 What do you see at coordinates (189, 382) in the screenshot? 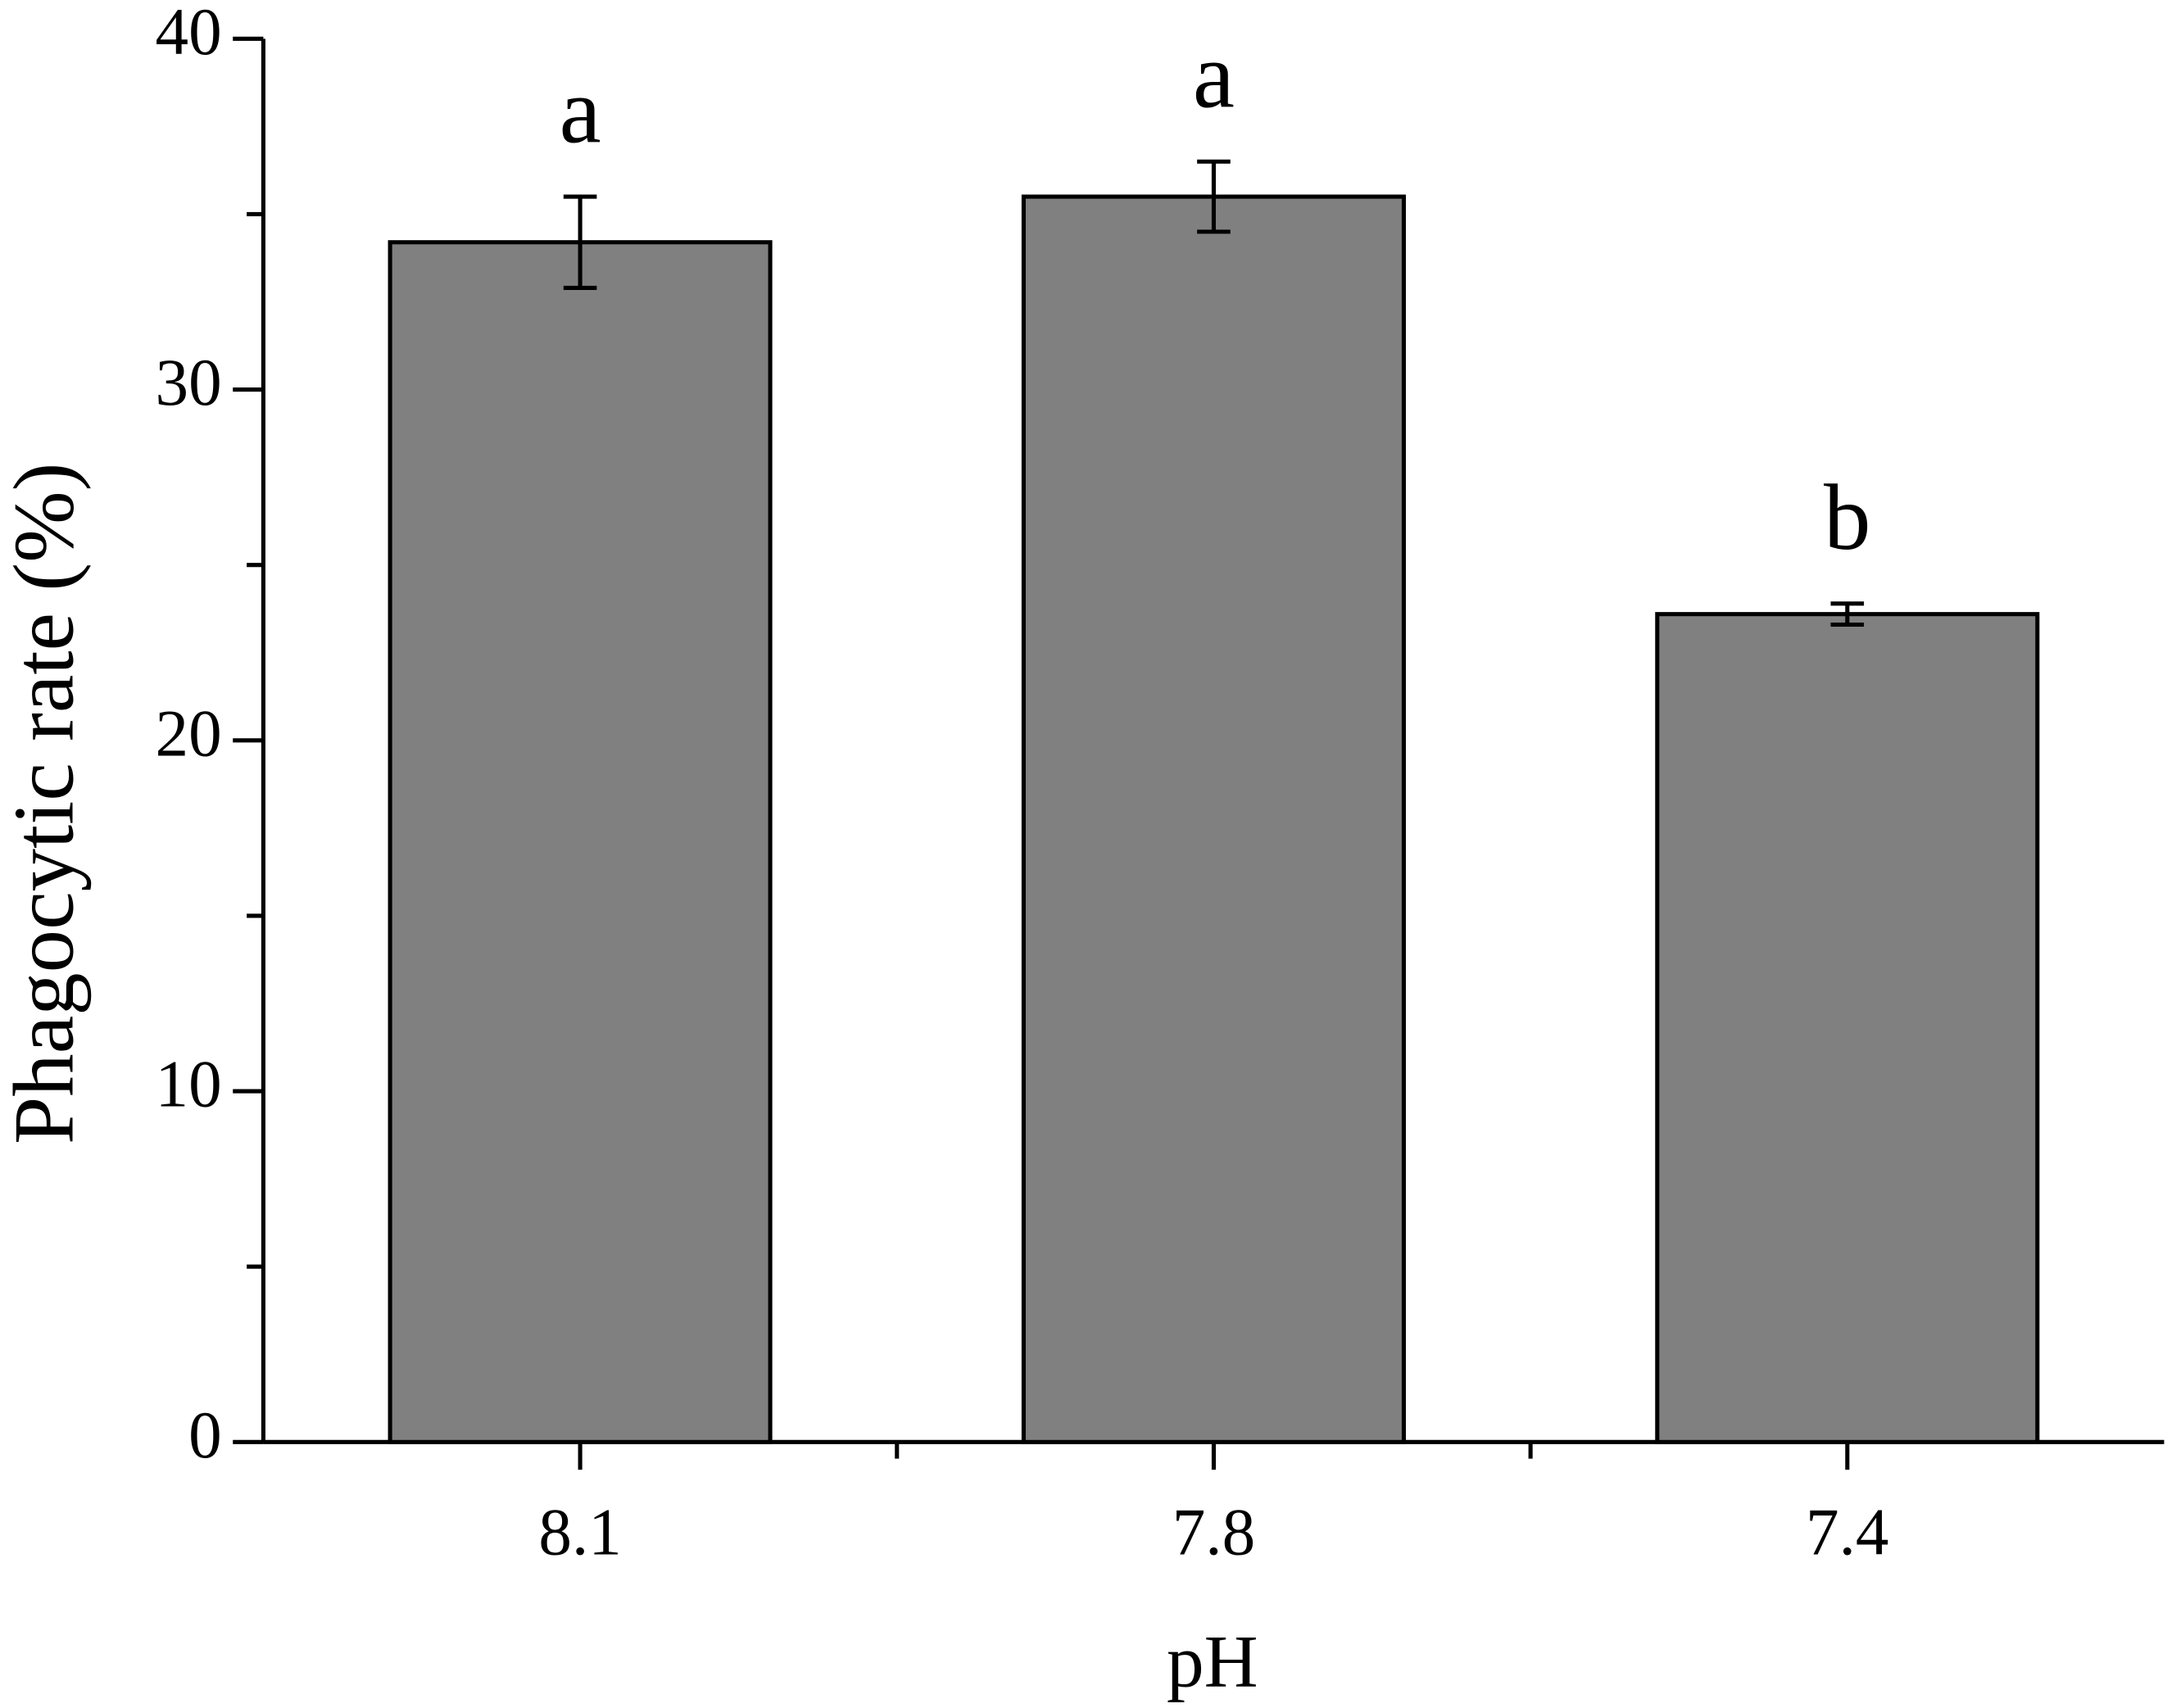
I see `y-tick-label: 30` at bounding box center [189, 382].